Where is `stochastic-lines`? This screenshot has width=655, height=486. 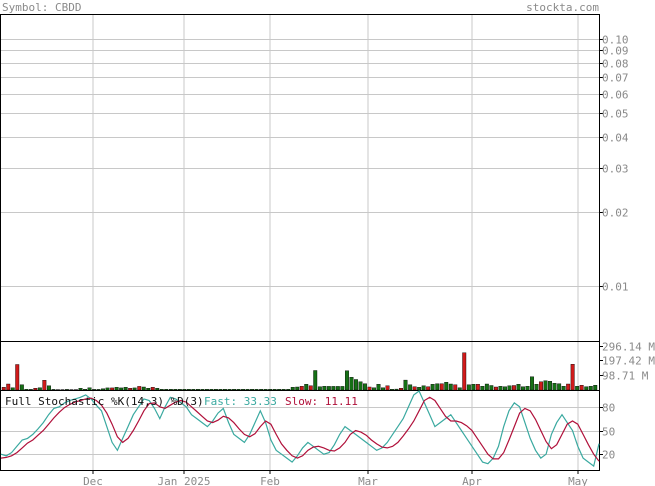 stochastic-lines is located at coordinates (300, 429).